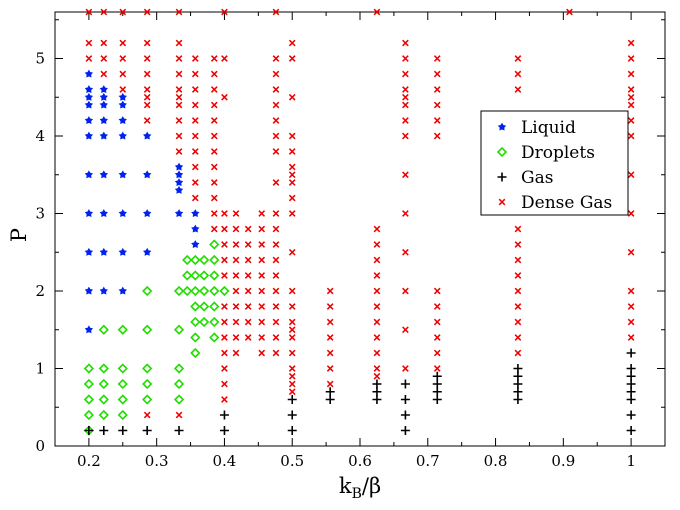 The width and height of the screenshot is (680, 510). Describe the element at coordinates (537, 178) in the screenshot. I see `legend-label-gas: Gas` at that location.